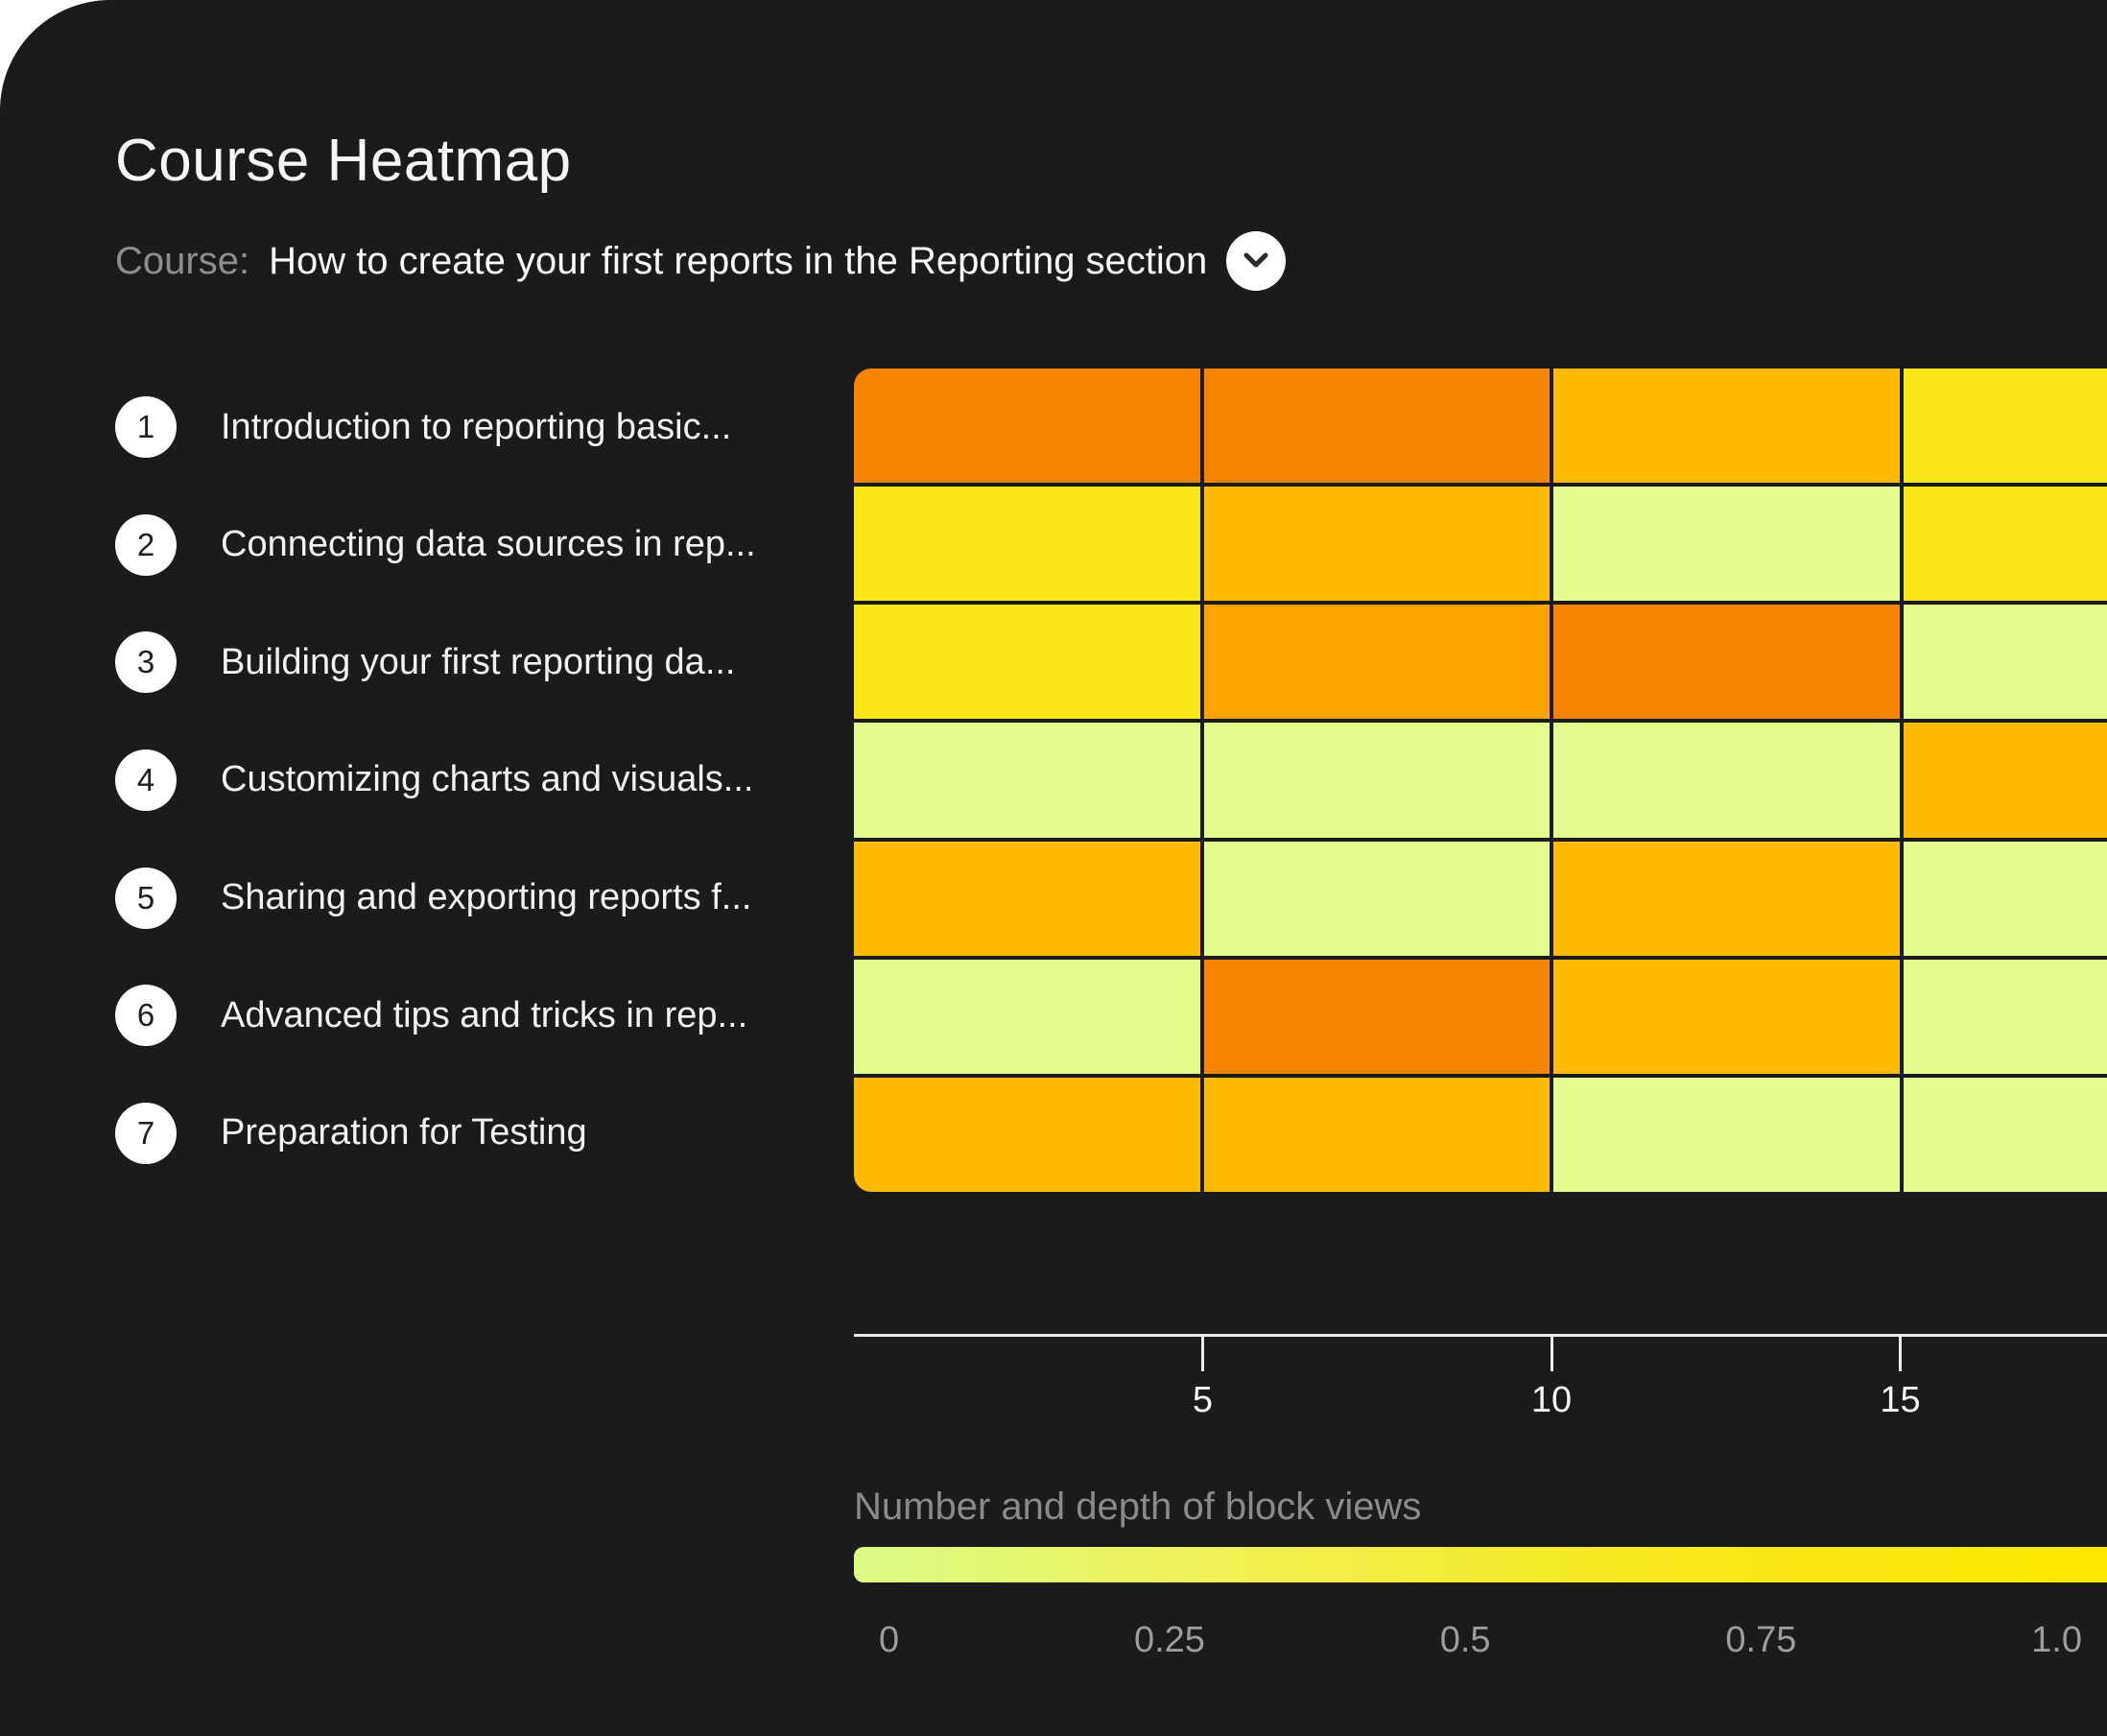 Image resolution: width=2107 pixels, height=1736 pixels. Describe the element at coordinates (146, 898) in the screenshot. I see `lesson-number-badge: 5` at that location.